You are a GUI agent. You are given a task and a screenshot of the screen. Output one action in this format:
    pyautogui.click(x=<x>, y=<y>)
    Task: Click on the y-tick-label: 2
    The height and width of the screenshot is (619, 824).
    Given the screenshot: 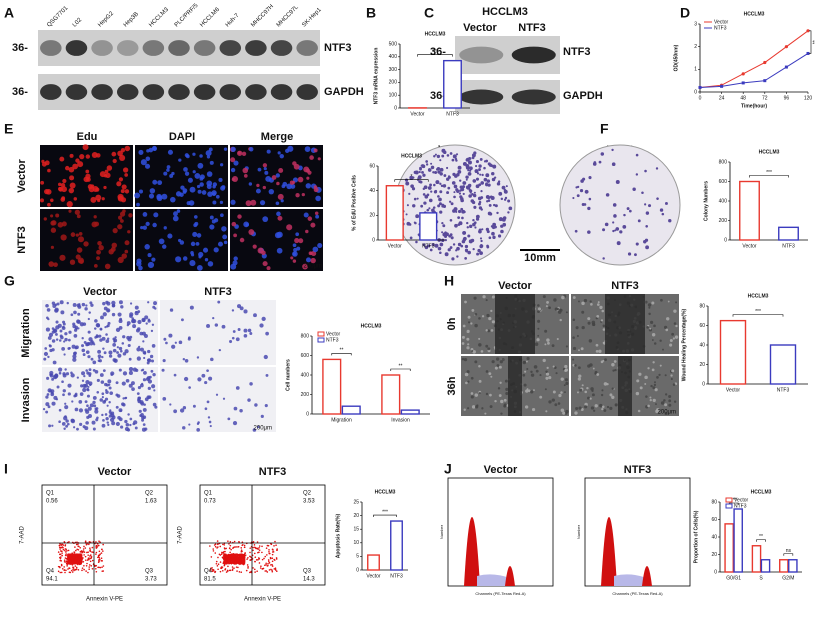 What is the action you would take?
    pyautogui.click(x=695, y=47)
    